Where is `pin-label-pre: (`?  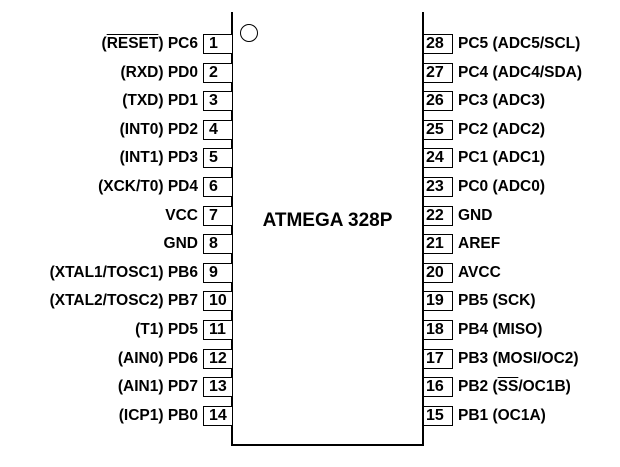
pin-label-pre: ( is located at coordinates (104, 43).